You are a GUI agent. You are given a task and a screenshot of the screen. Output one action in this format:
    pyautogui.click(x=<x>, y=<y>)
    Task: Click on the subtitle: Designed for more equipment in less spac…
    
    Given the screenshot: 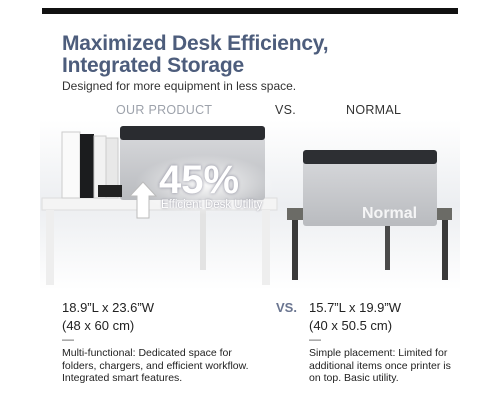 What is the action you would take?
    pyautogui.click(x=179, y=86)
    